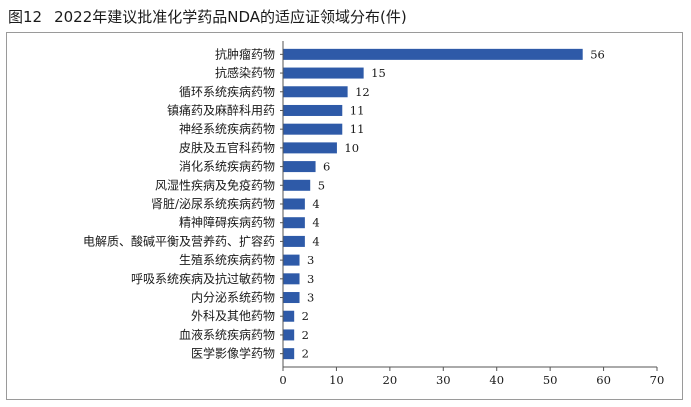 This screenshot has width=691, height=407. I want to click on figure-number: 图12, so click(25, 17).